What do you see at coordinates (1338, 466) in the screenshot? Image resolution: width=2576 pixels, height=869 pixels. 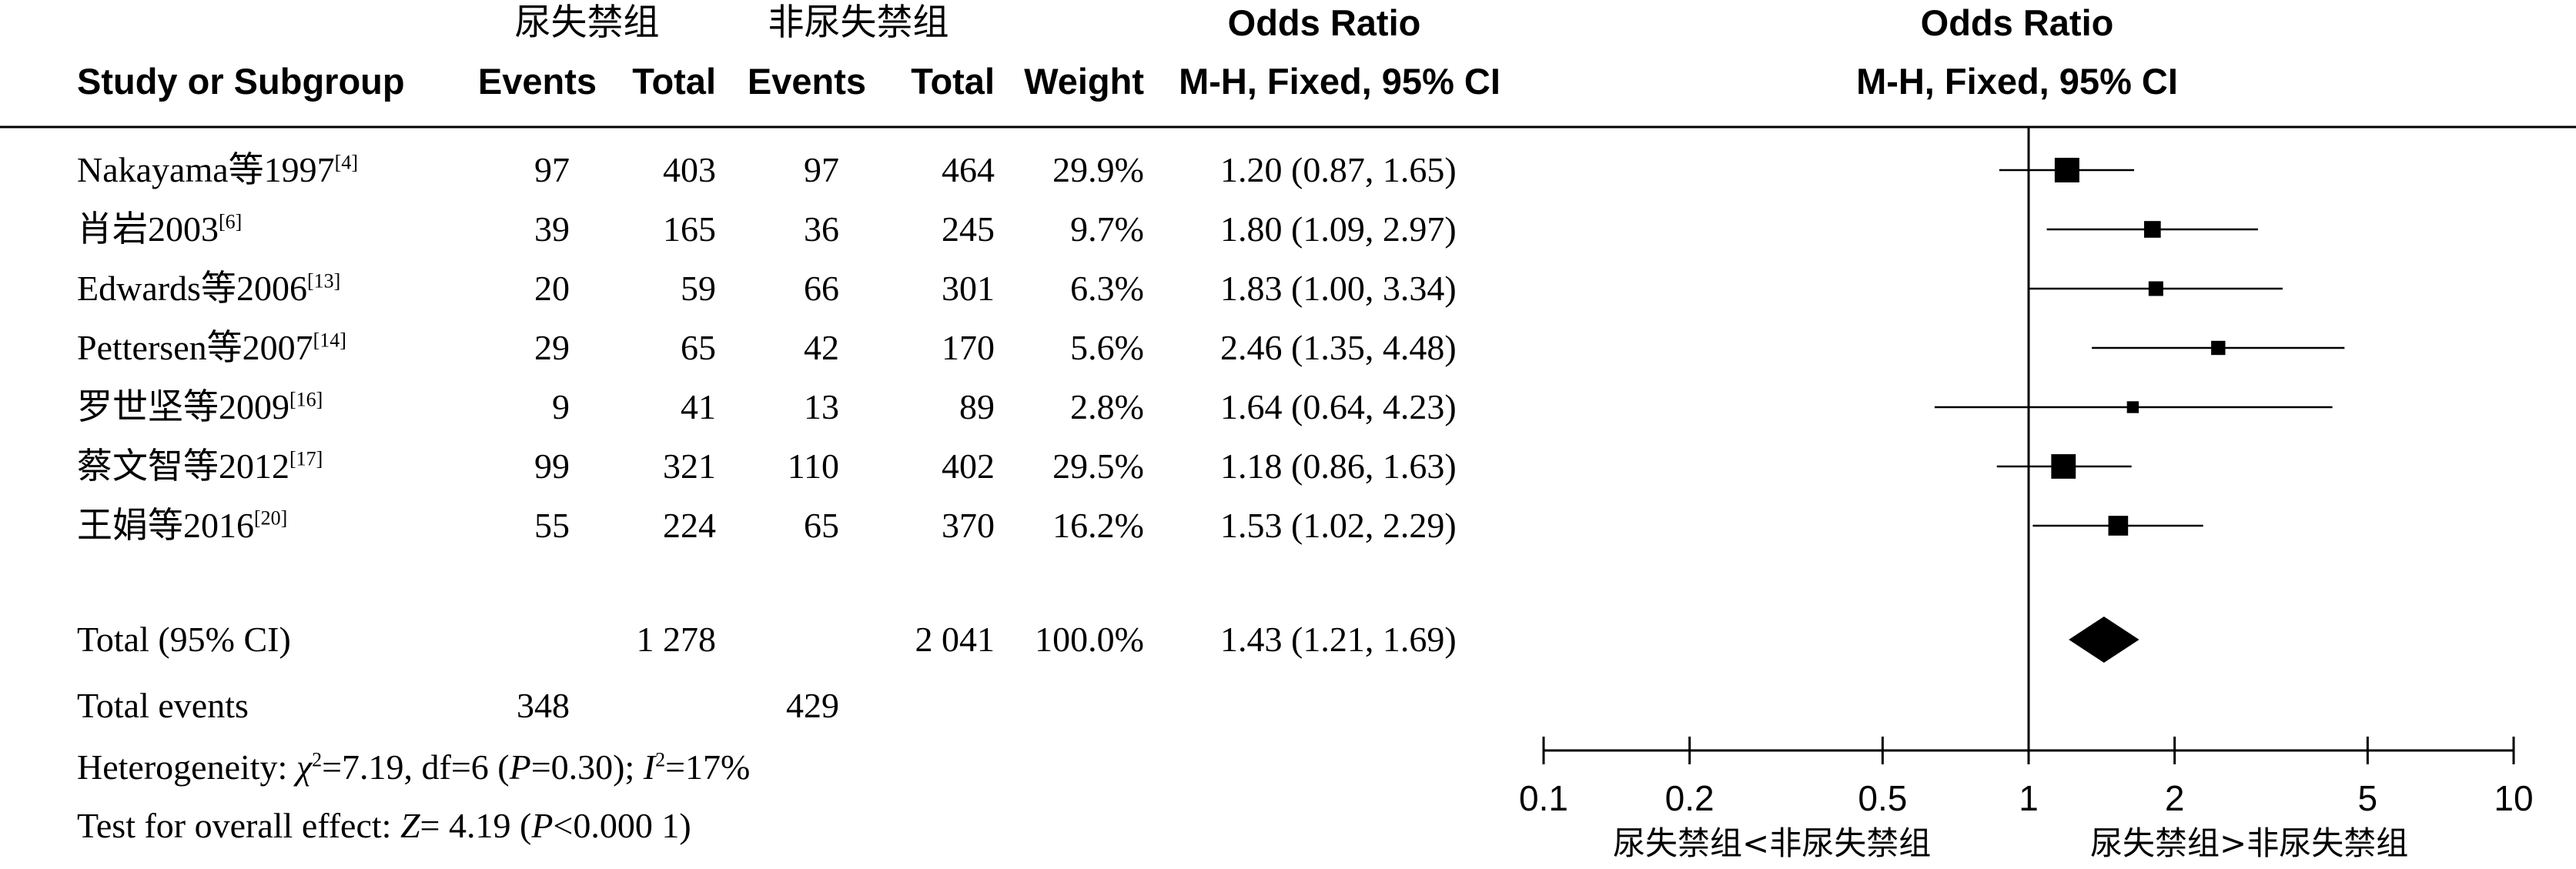 I see `or-ci-cell: 1.18 (0.86, 1.63)` at bounding box center [1338, 466].